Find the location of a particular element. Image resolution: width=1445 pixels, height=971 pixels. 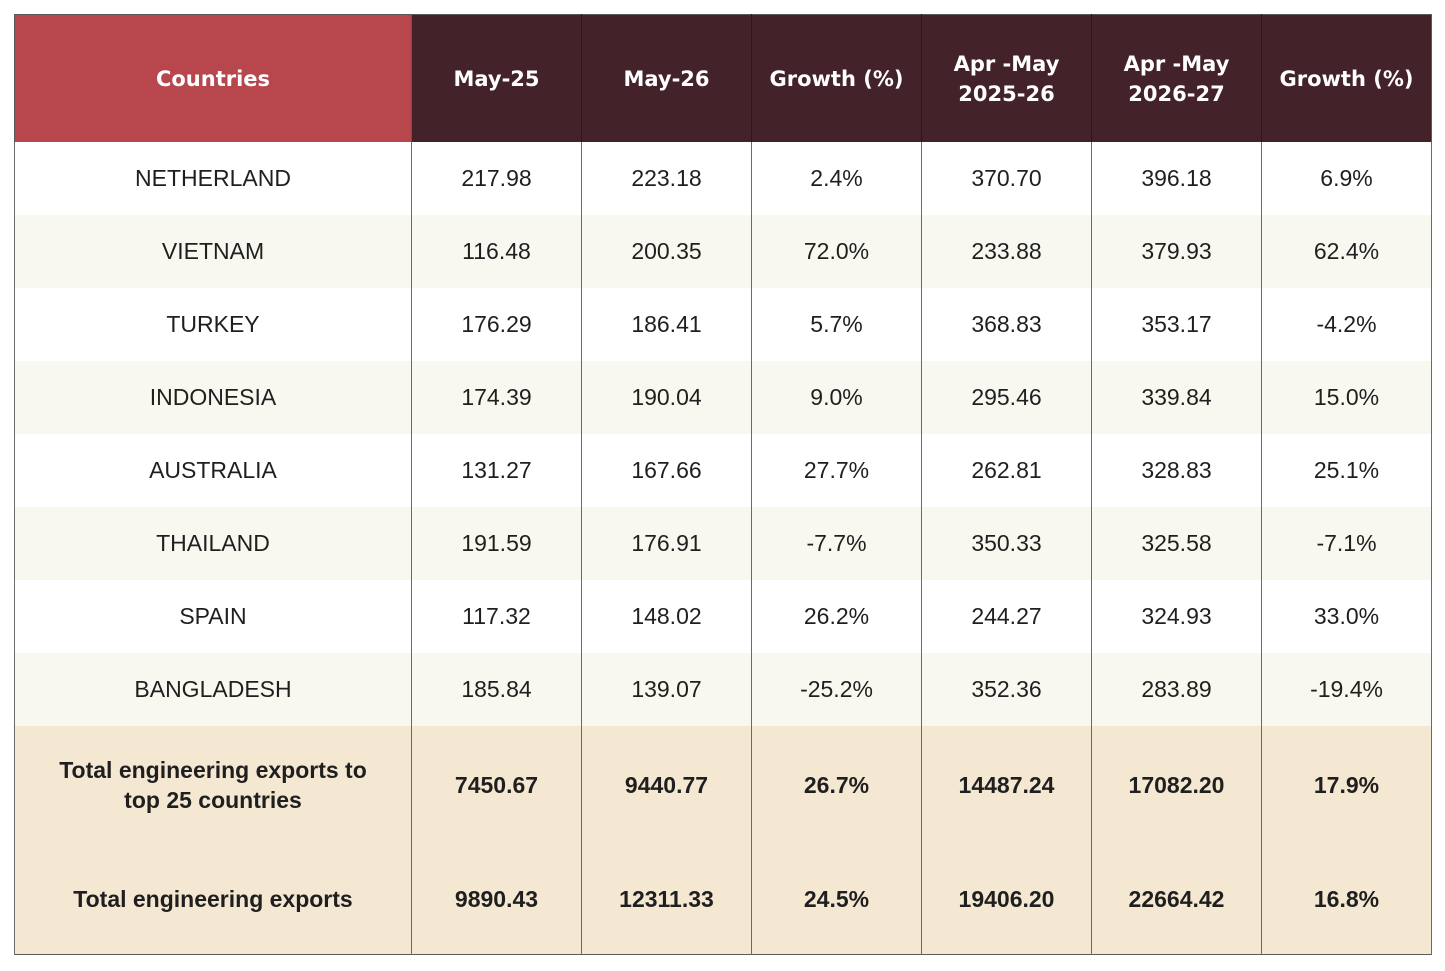

value-cell: 244.27 is located at coordinates (1006, 616).